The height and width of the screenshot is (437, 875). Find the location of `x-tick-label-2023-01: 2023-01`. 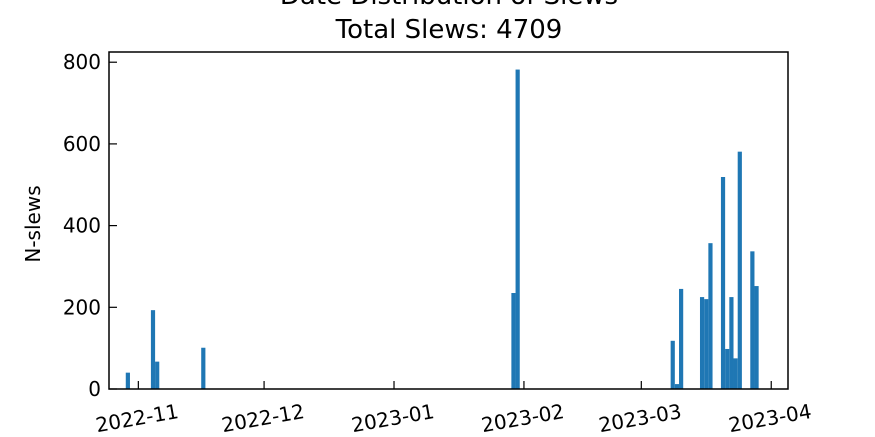

x-tick-label-2023-01: 2023-01 is located at coordinates (393, 418).